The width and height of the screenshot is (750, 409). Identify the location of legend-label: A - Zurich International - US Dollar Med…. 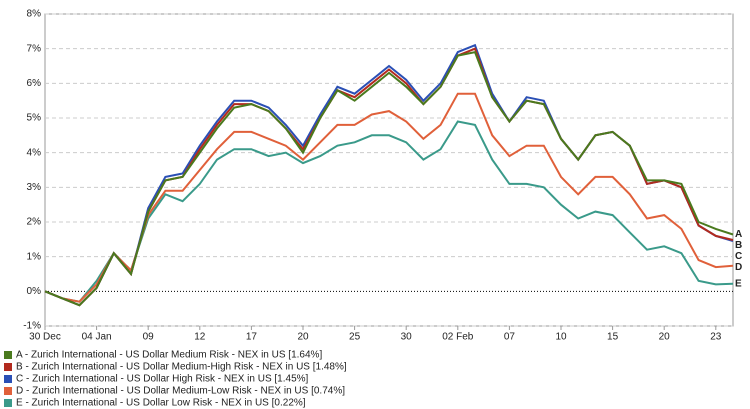
(169, 355).